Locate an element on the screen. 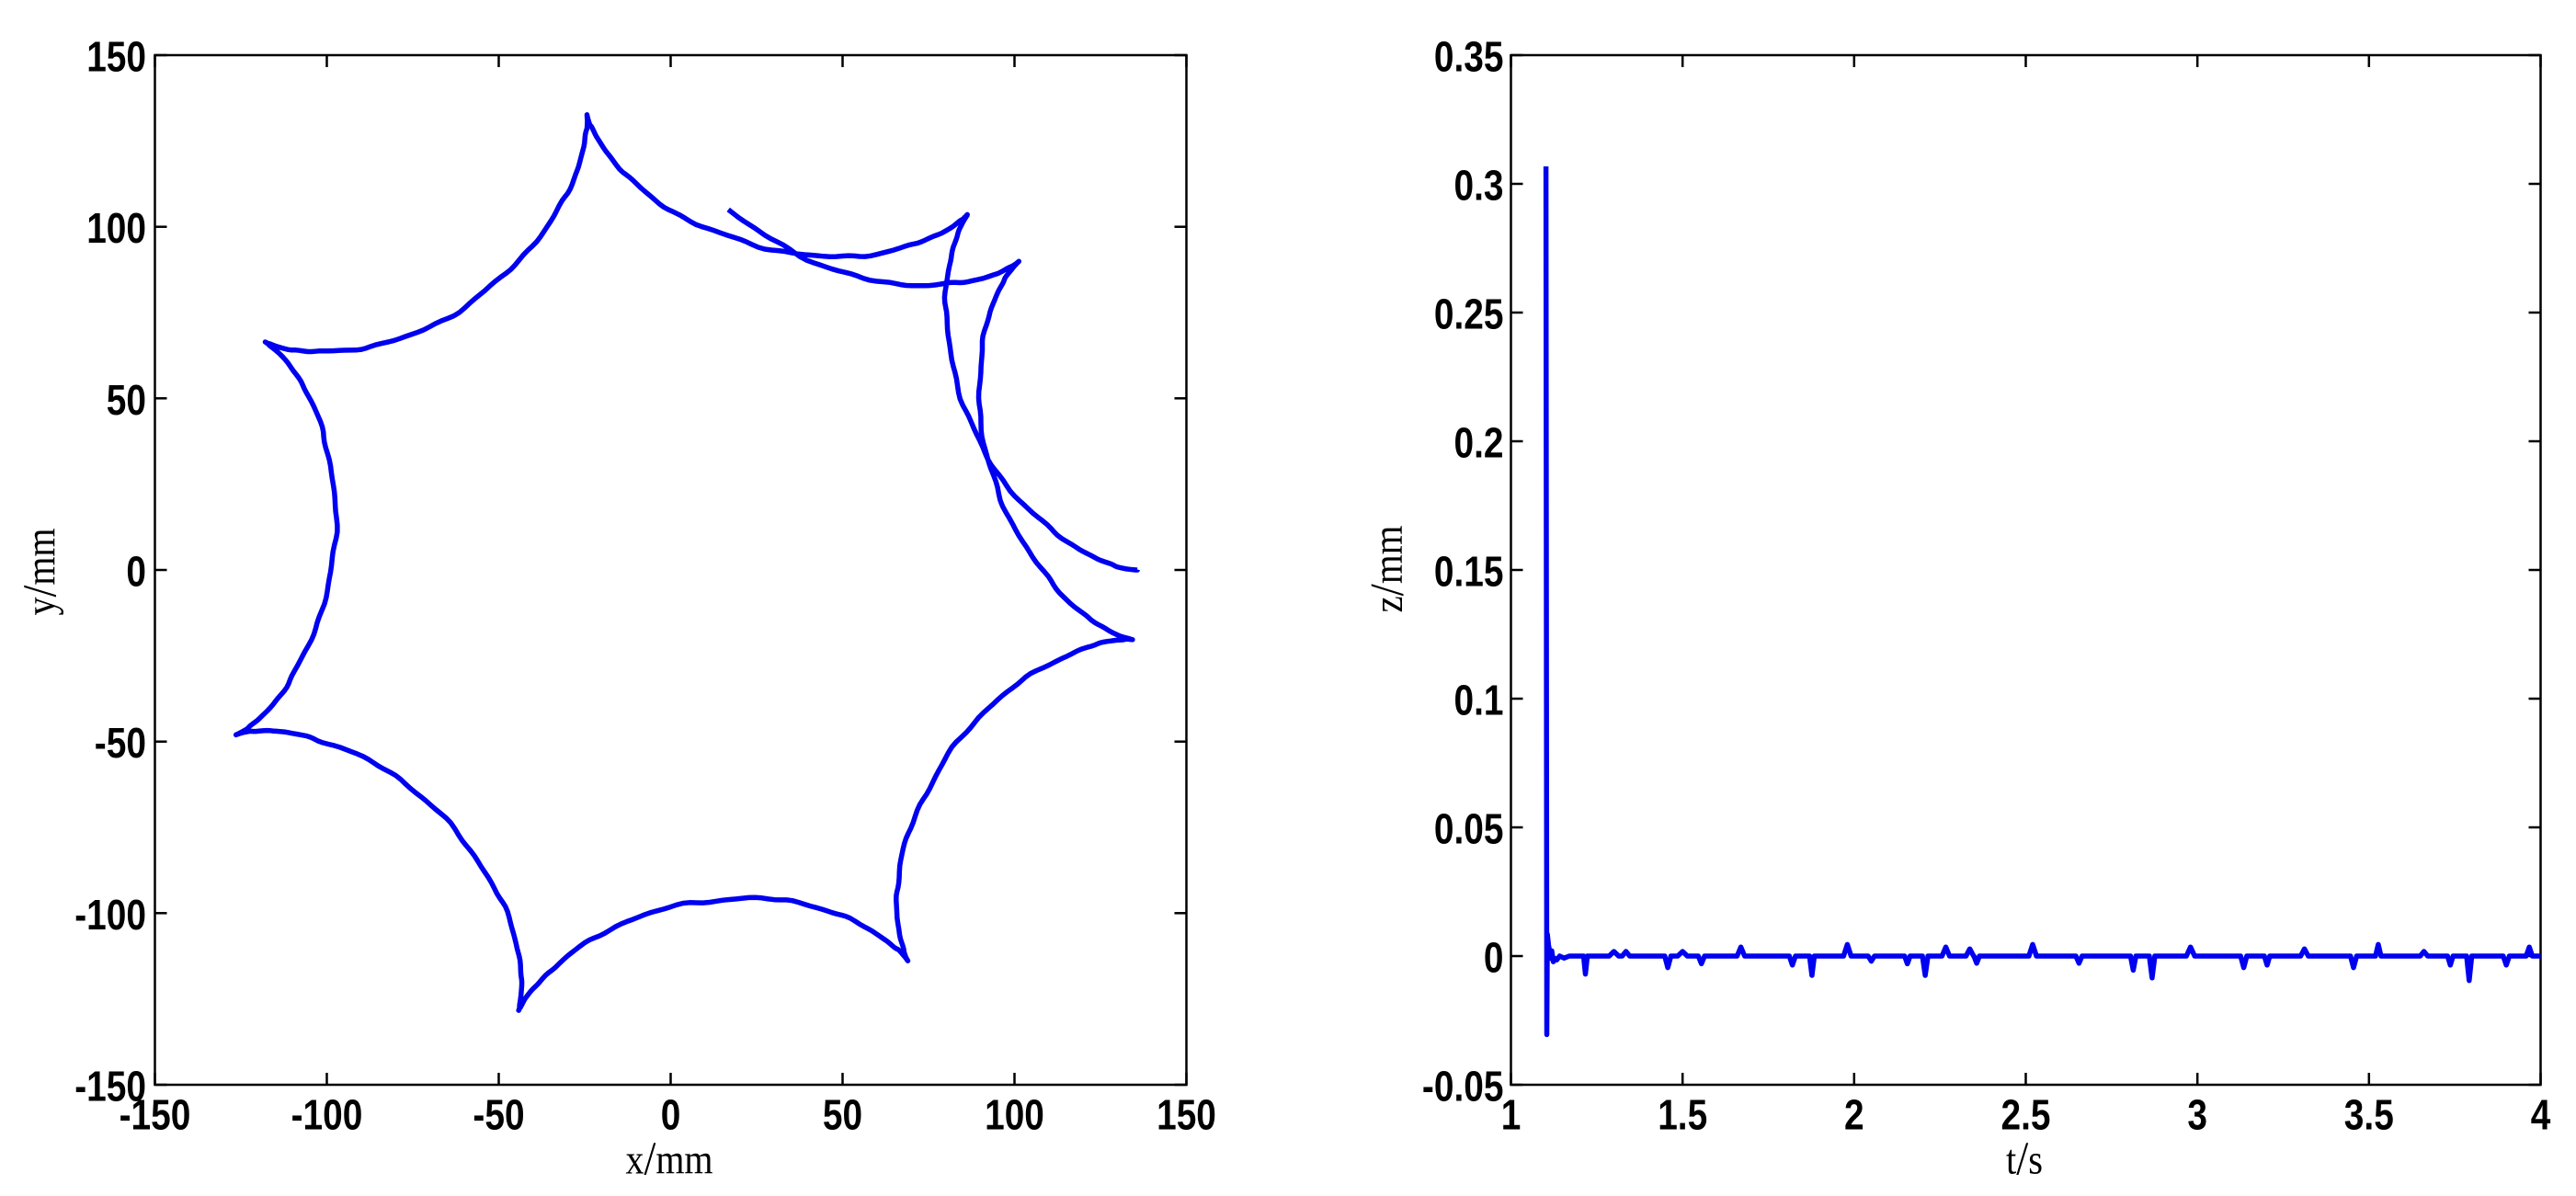 The height and width of the screenshot is (1196, 2576). svg-text: 0.1 is located at coordinates (1479, 700).